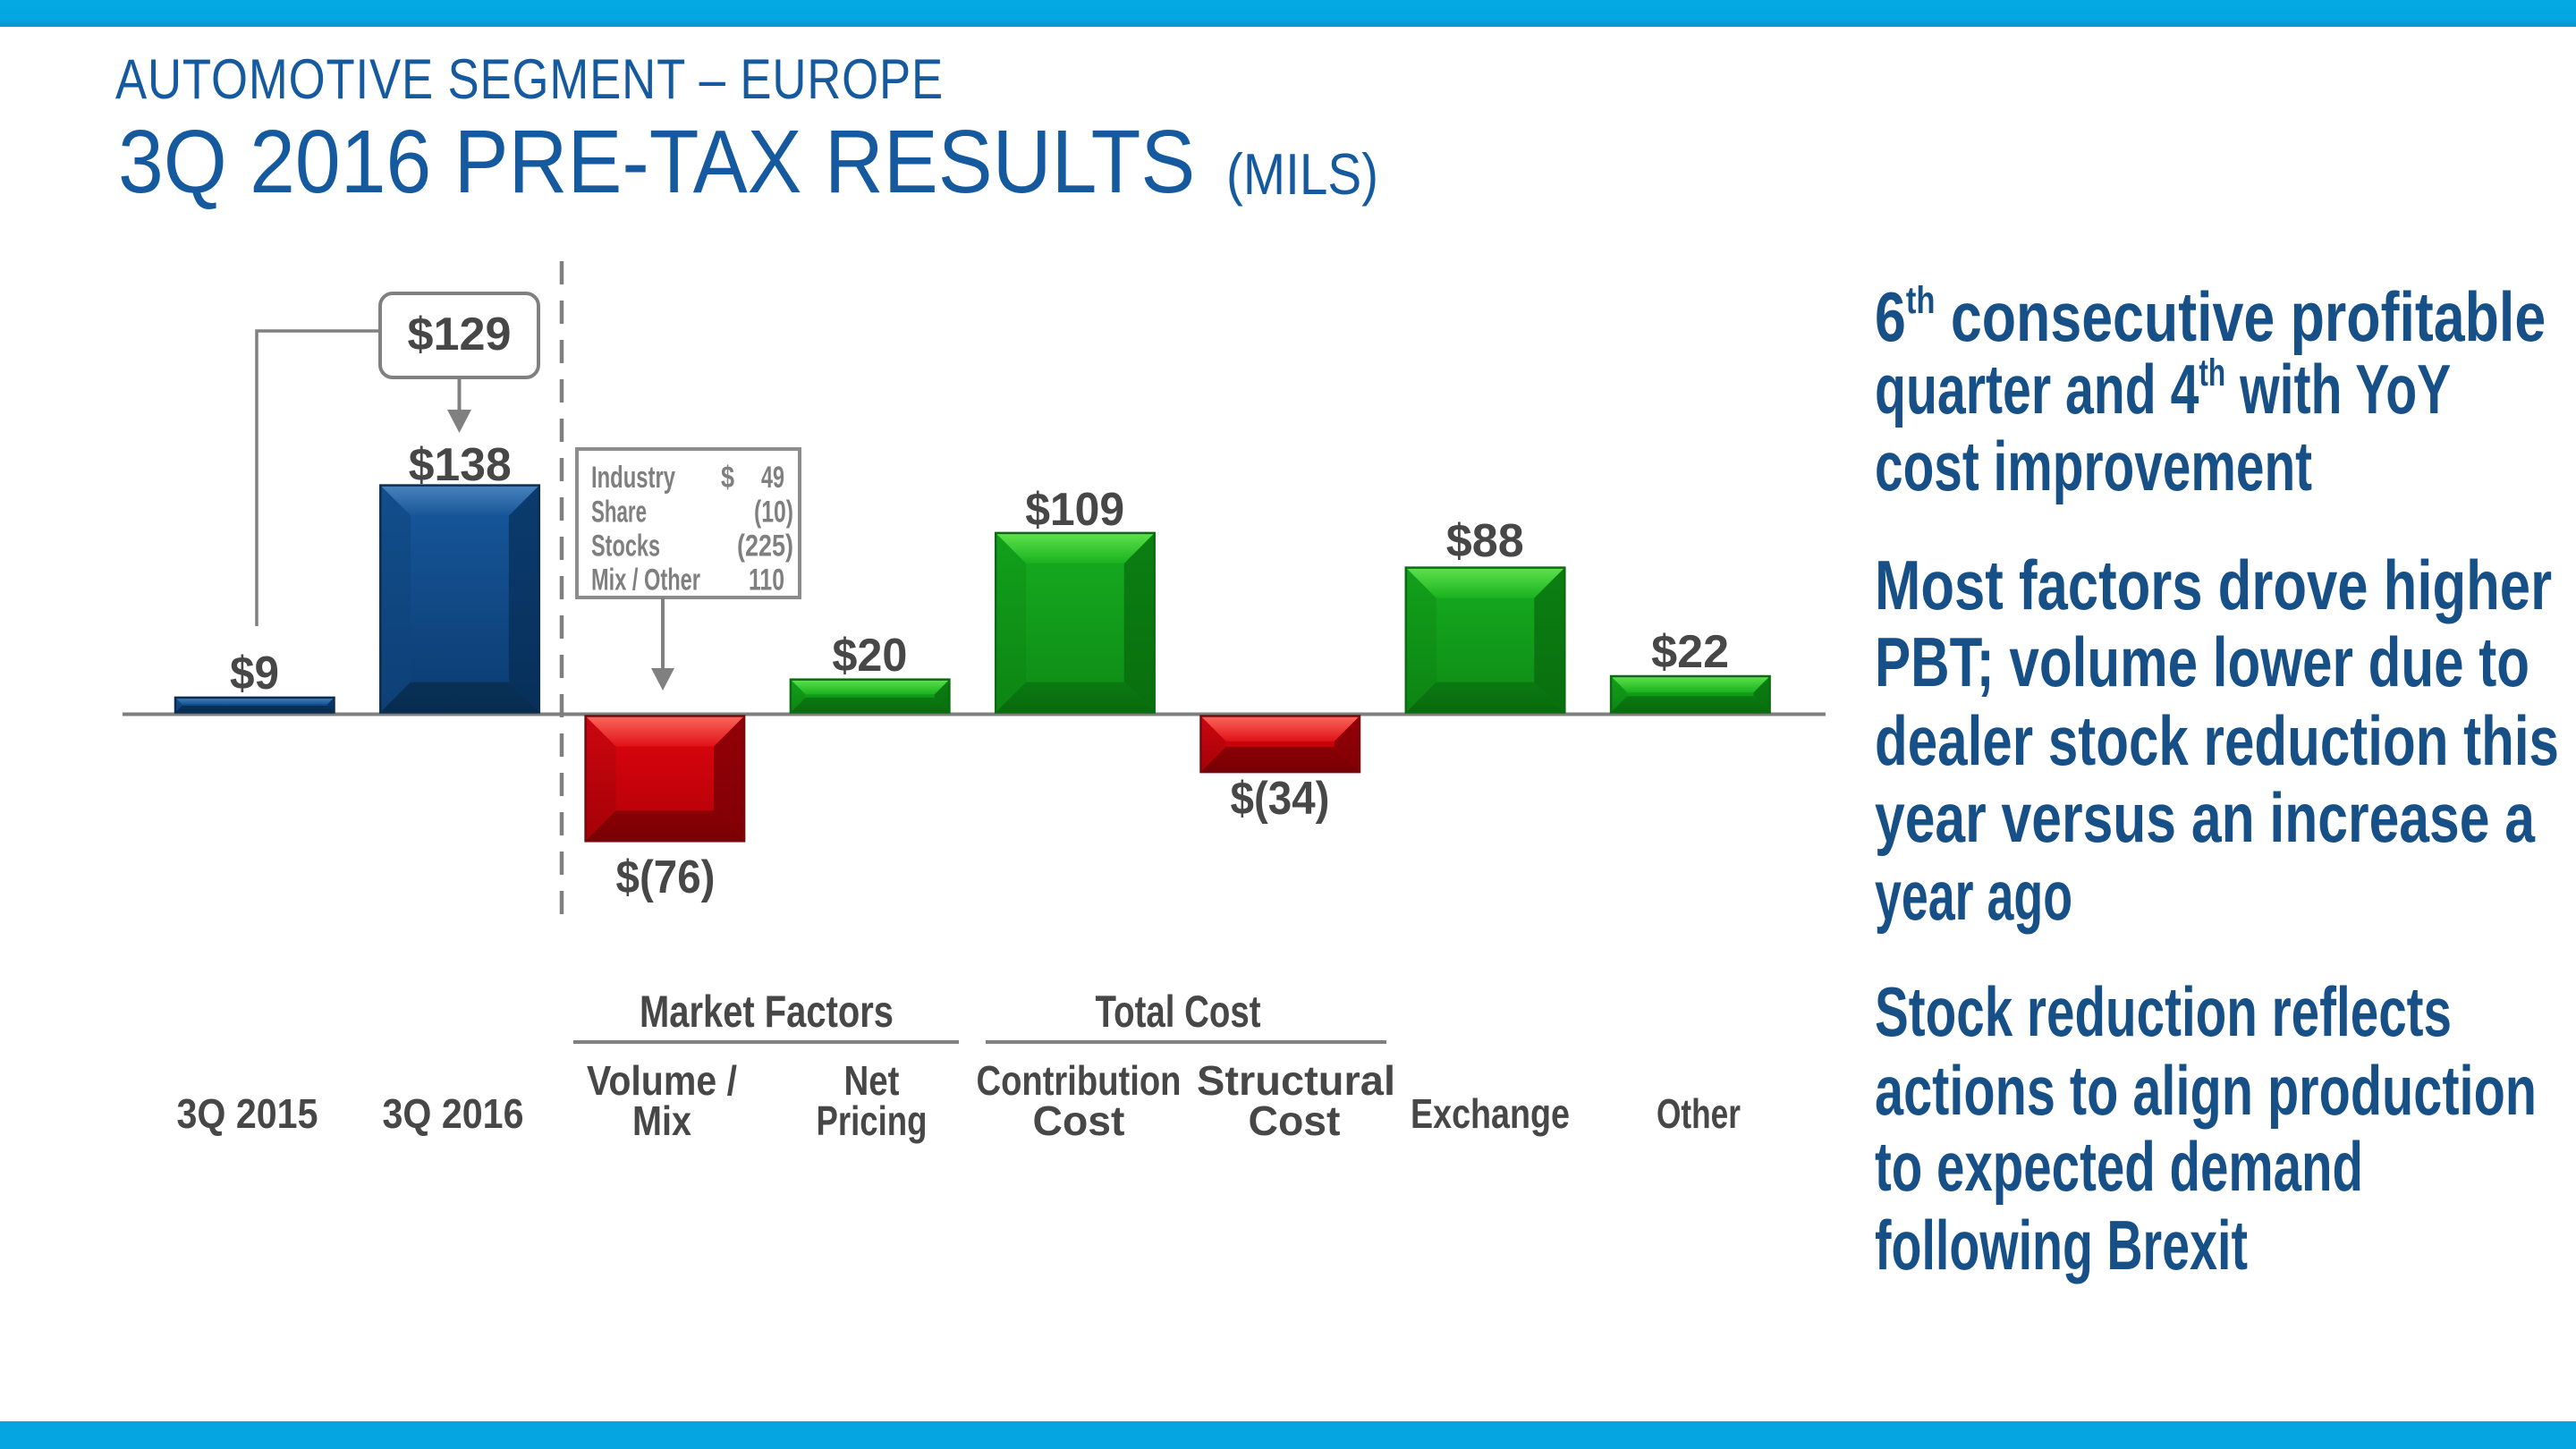  What do you see at coordinates (1178, 1012) in the screenshot?
I see `svg-text: Total Cost` at bounding box center [1178, 1012].